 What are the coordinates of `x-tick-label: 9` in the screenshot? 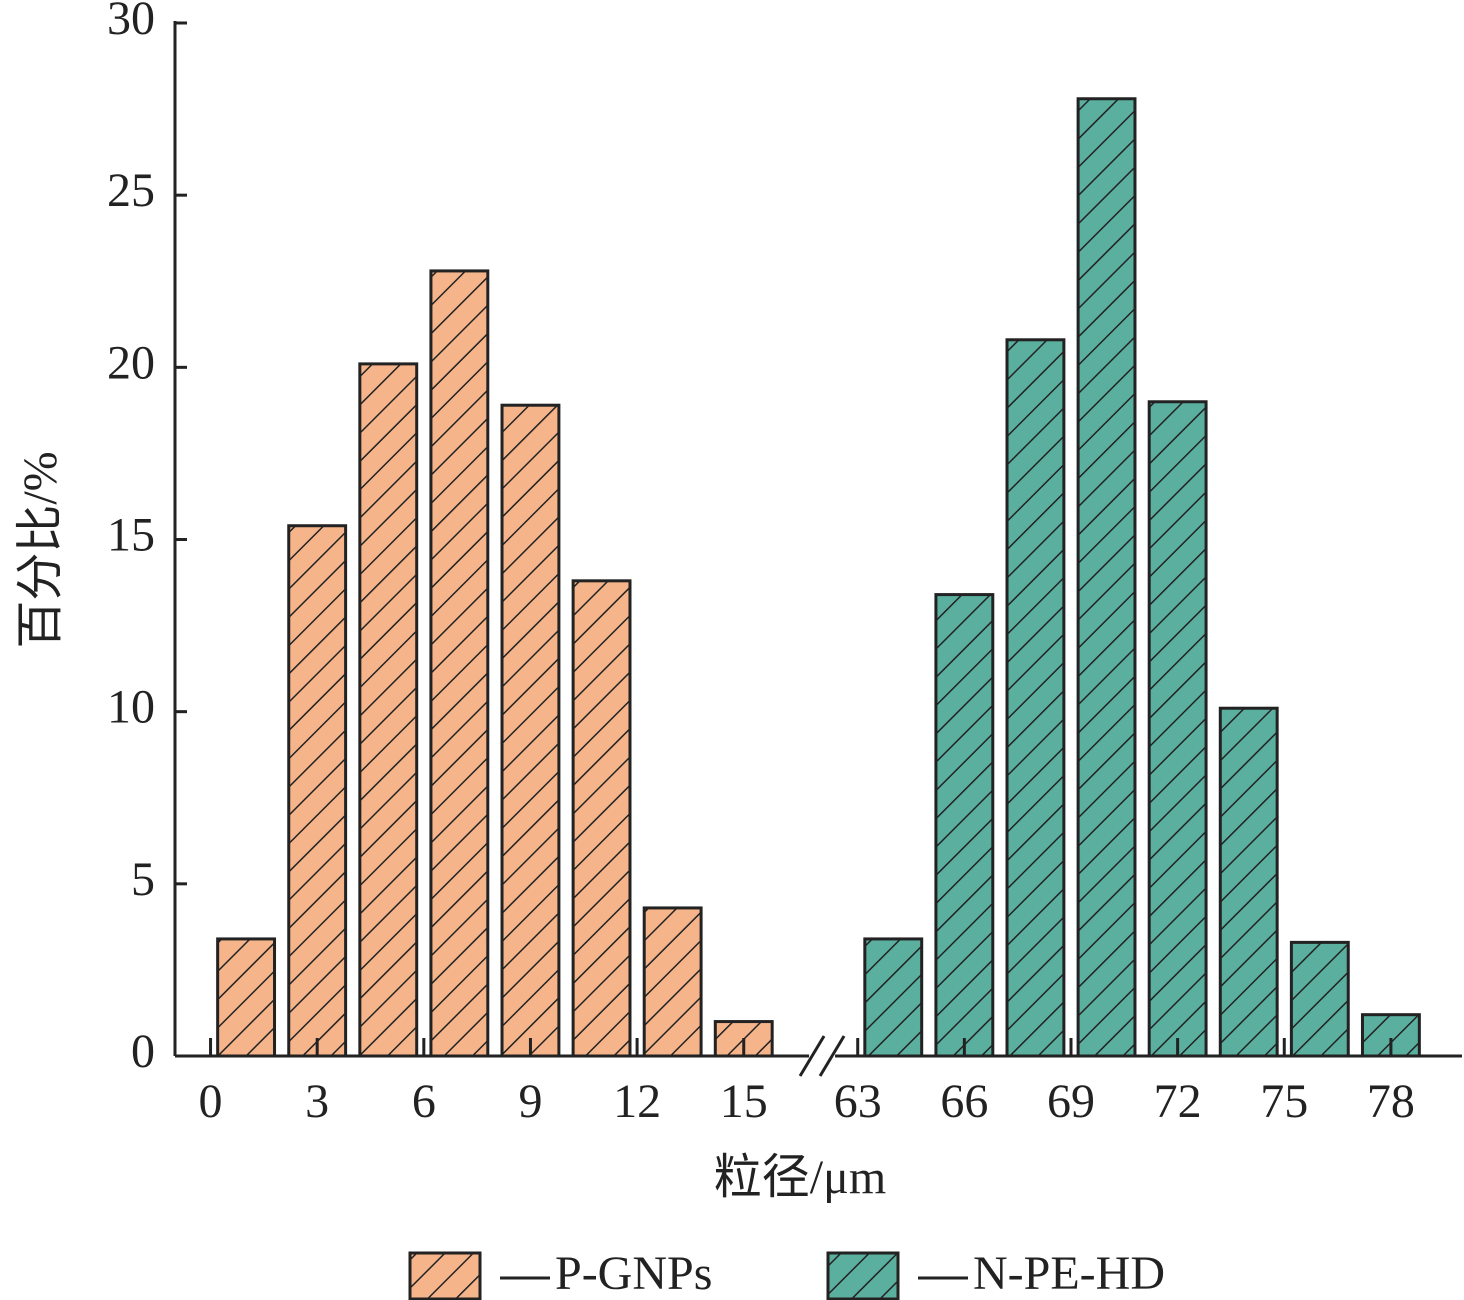 It's located at (530, 1101).